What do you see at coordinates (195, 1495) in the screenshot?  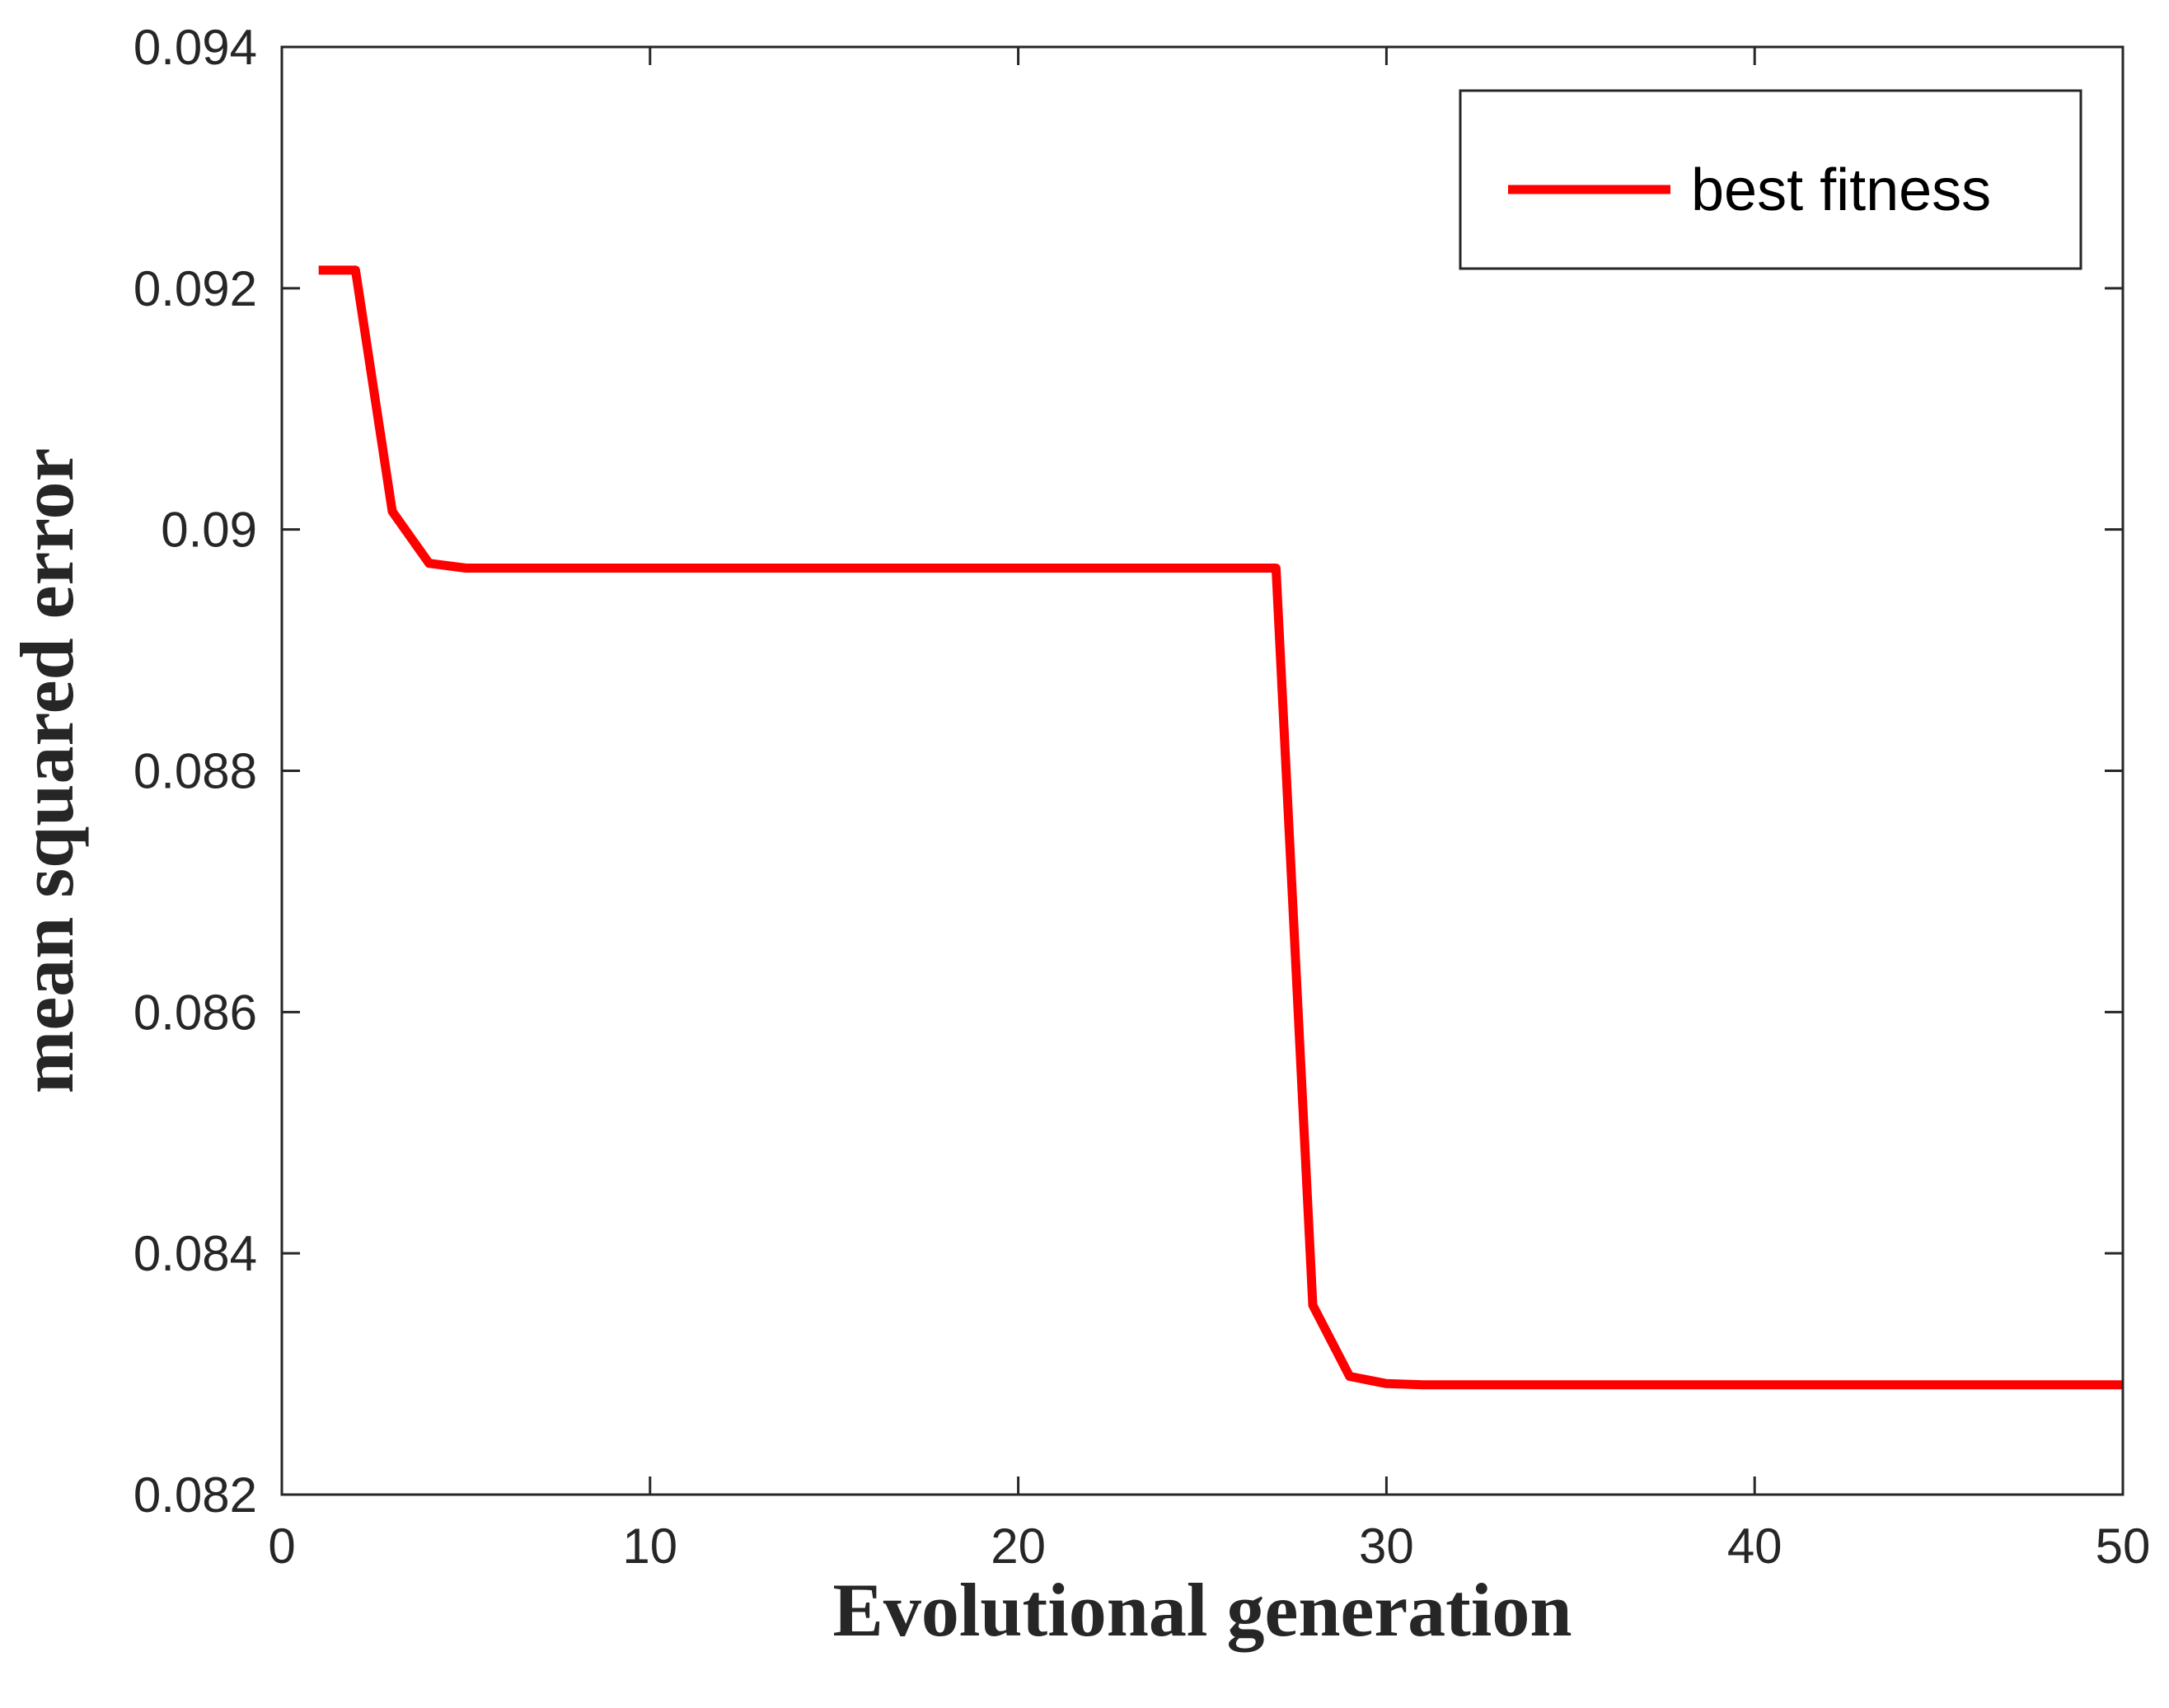 I see `y-tick-label: 0.082` at bounding box center [195, 1495].